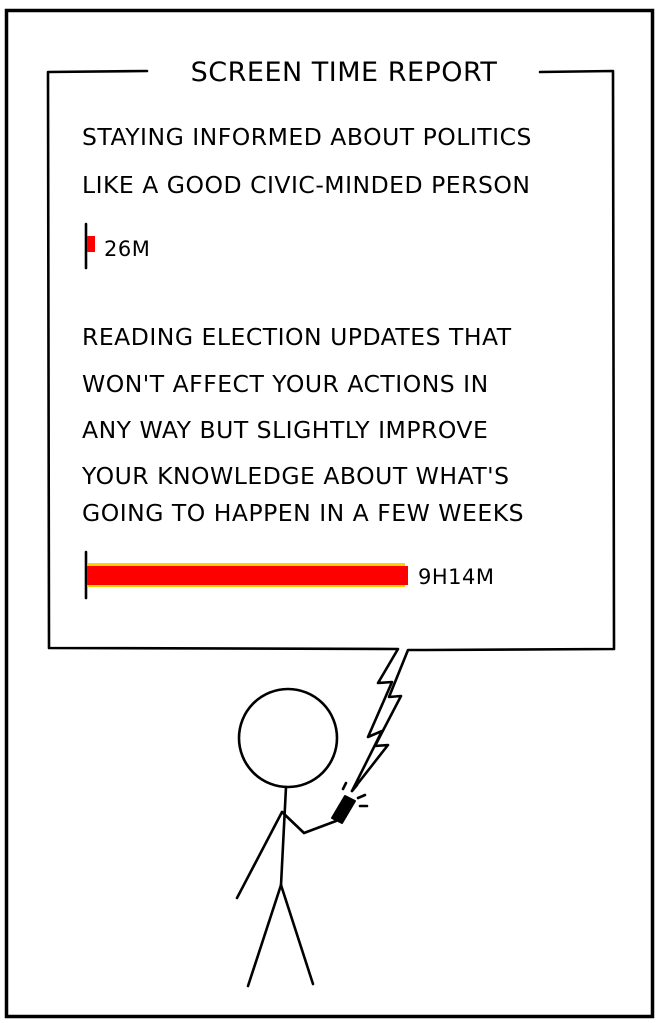 This screenshot has width=662, height=1023. What do you see at coordinates (283, 836) in the screenshot?
I see `figure-body` at bounding box center [283, 836].